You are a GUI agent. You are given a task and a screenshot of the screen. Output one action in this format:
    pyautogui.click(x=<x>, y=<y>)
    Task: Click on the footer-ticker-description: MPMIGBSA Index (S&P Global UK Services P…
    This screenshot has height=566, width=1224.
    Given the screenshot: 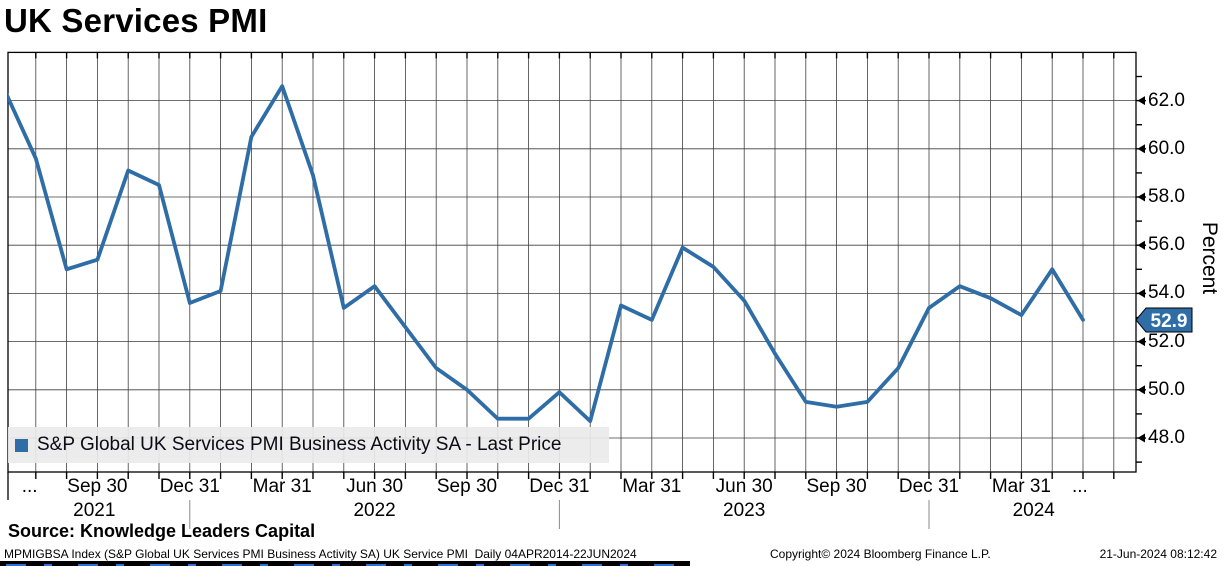 What is the action you would take?
    pyautogui.click(x=320, y=554)
    